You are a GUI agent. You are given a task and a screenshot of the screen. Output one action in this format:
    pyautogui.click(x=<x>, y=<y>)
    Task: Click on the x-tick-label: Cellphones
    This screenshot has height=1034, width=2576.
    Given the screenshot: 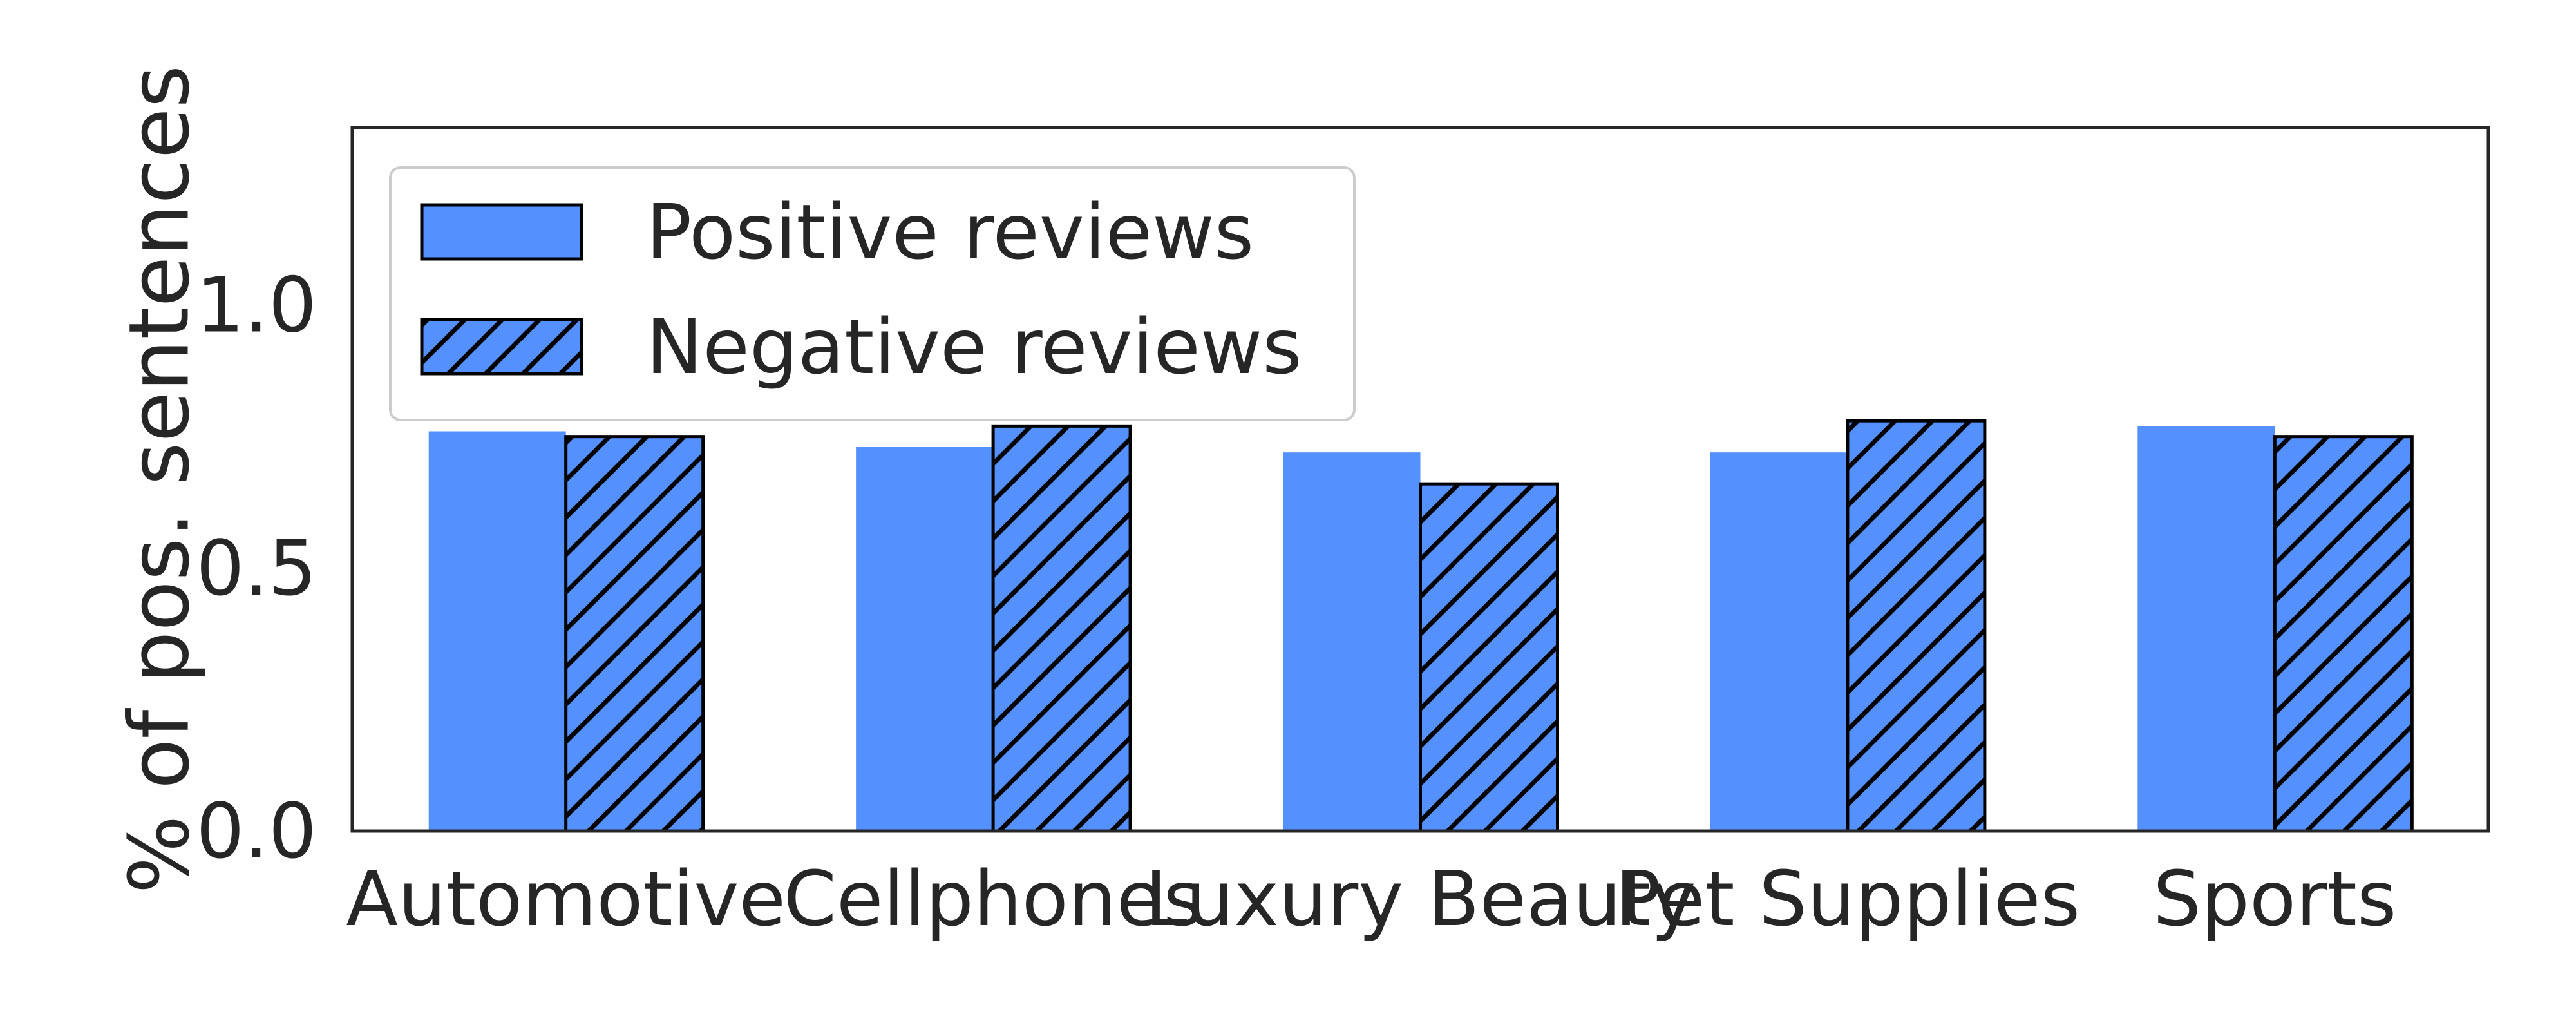 What is the action you would take?
    pyautogui.click(x=993, y=898)
    